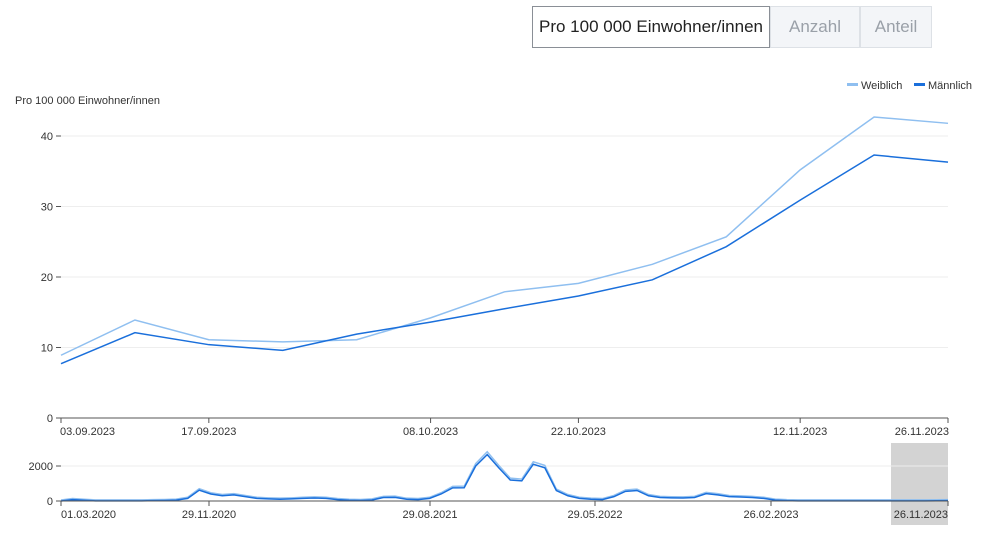 The image size is (994, 533). What do you see at coordinates (815, 27) in the screenshot?
I see `count-button: Anzahl` at bounding box center [815, 27].